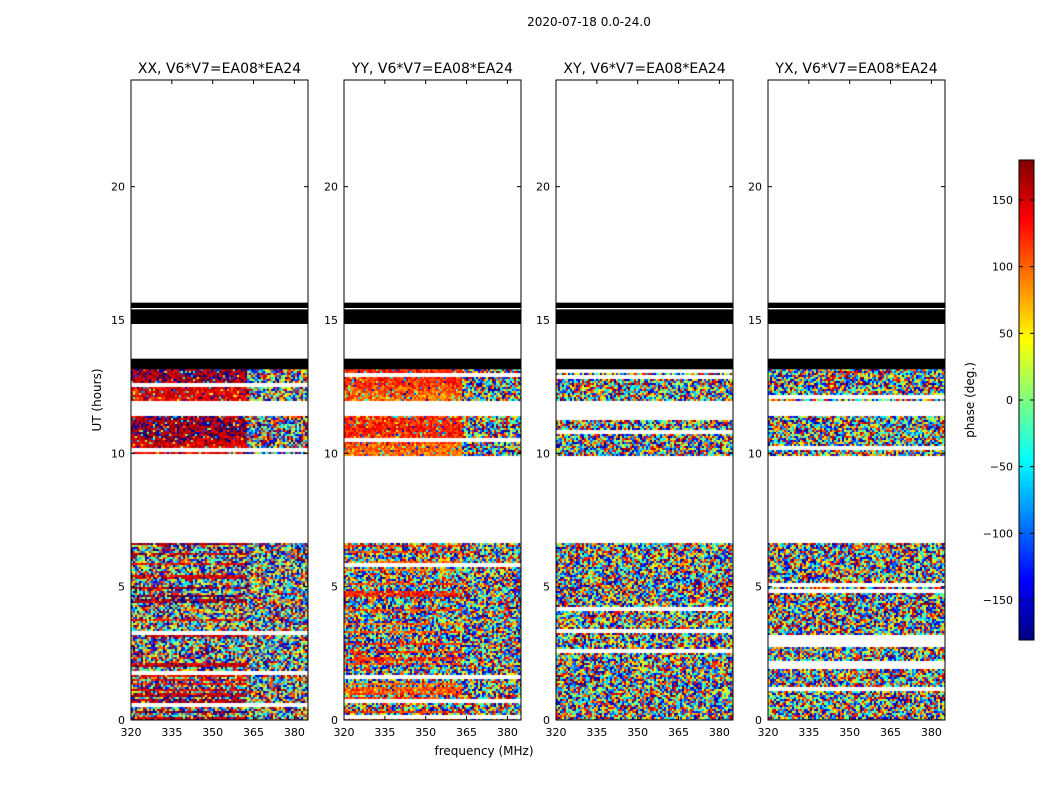 The height and width of the screenshot is (800, 1050). I want to click on y-axis-label: UT (hours), so click(97, 399).